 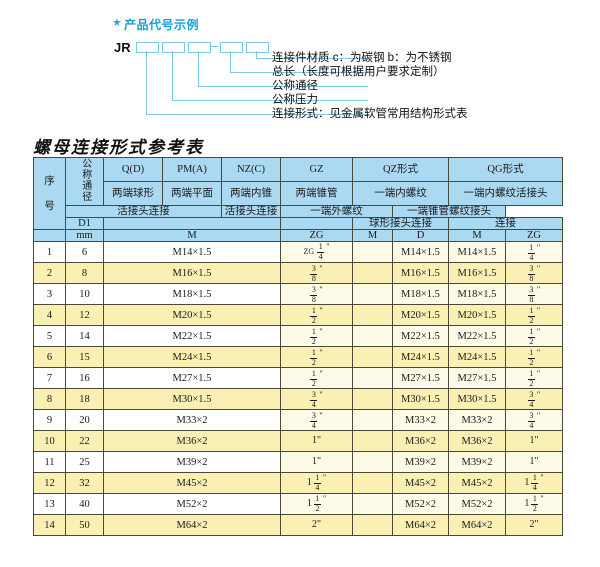 What do you see at coordinates (192, 193) in the screenshot?
I see `header-desc-pma: 两端平面` at bounding box center [192, 193].